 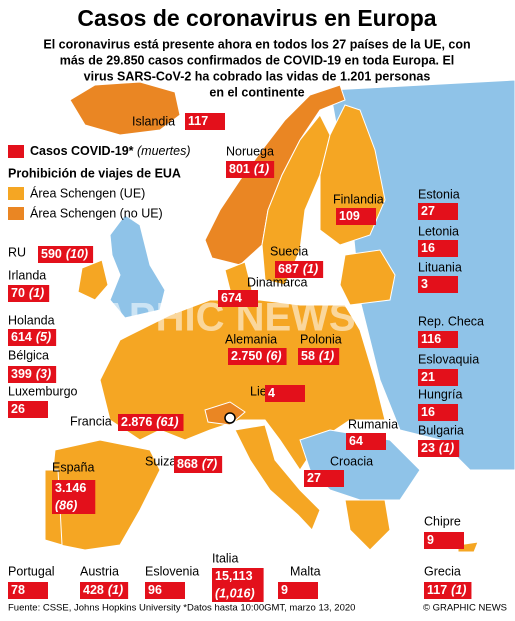 What do you see at coordinates (428, 211) in the screenshot?
I see `cases: 27` at bounding box center [428, 211].